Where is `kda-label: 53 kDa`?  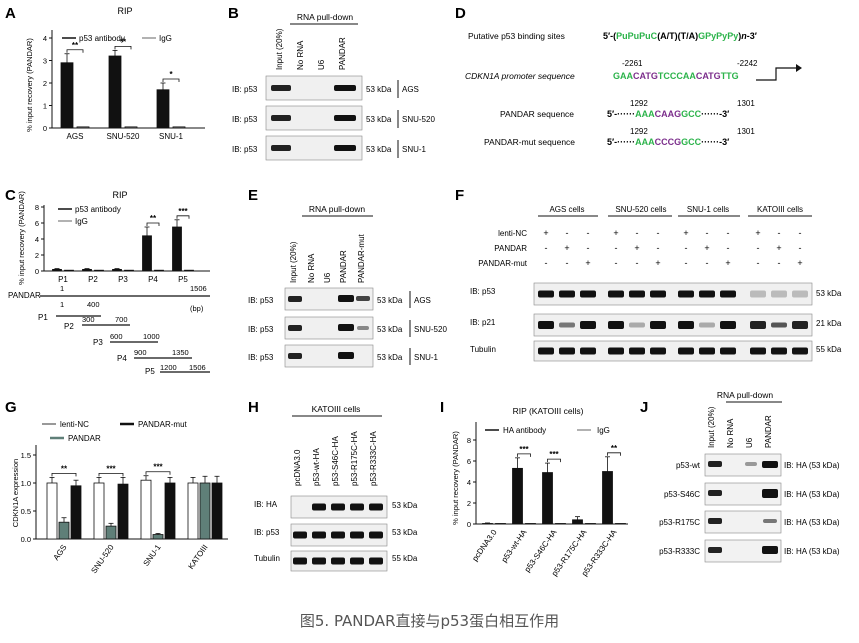
kda-label: 53 kDa is located at coordinates (390, 300).